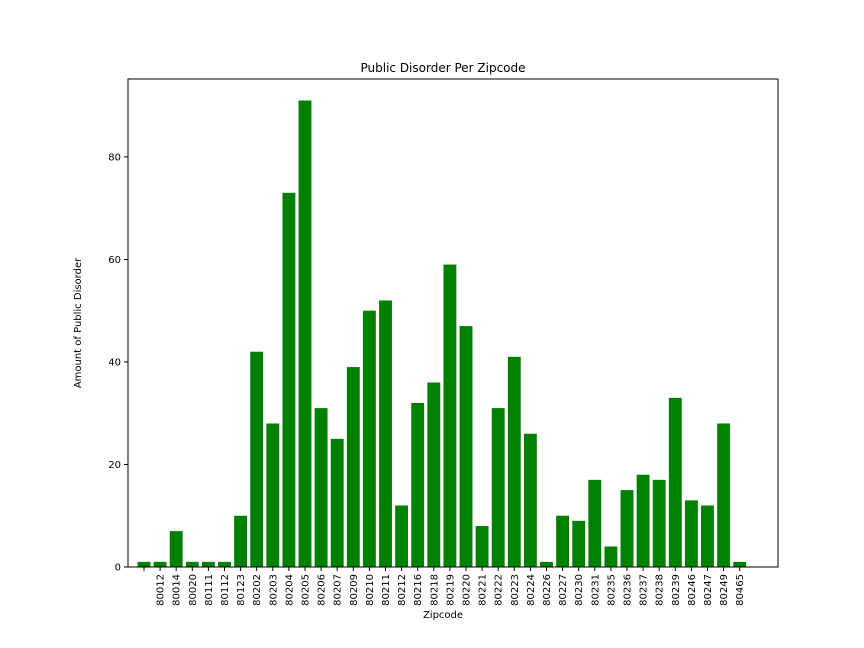  Describe the element at coordinates (499, 590) in the screenshot. I see `x-tick-label: 80222` at that location.